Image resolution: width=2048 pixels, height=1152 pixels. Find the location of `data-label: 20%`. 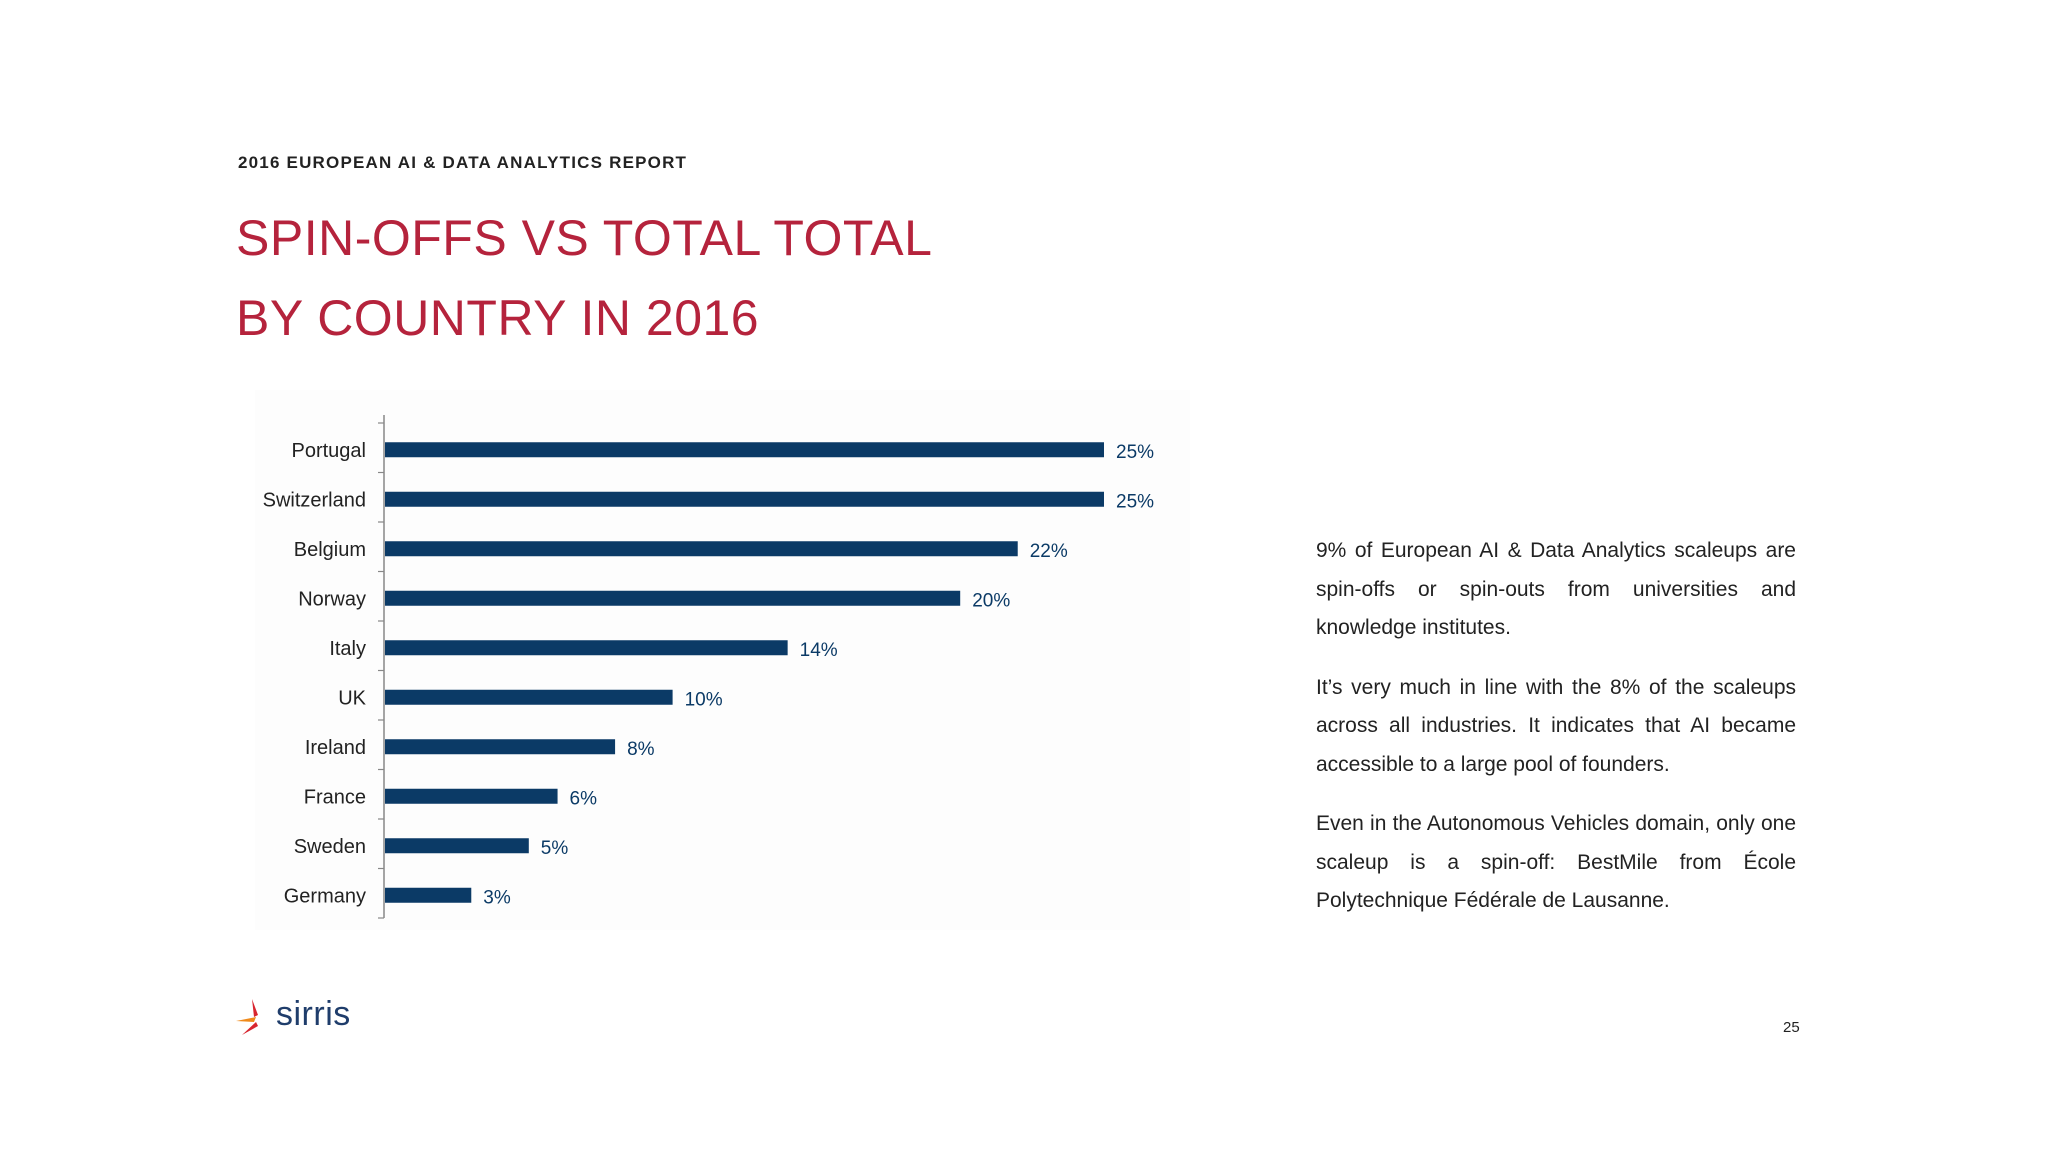

data-label: 20% is located at coordinates (991, 600).